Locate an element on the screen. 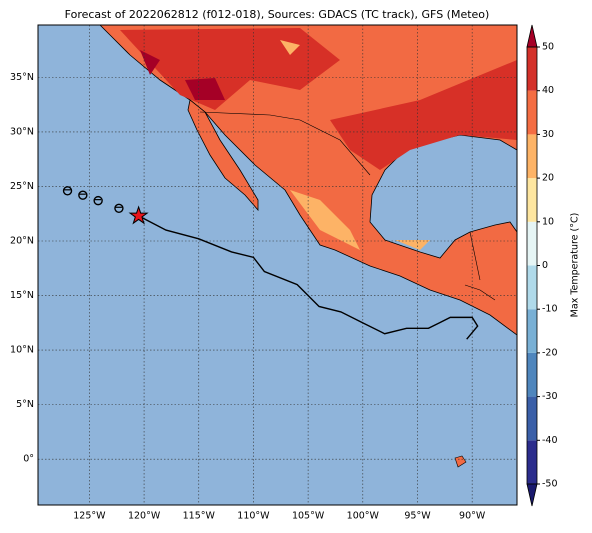 This screenshot has width=592, height=533. colorbar-tick-label: 50 is located at coordinates (548, 47).